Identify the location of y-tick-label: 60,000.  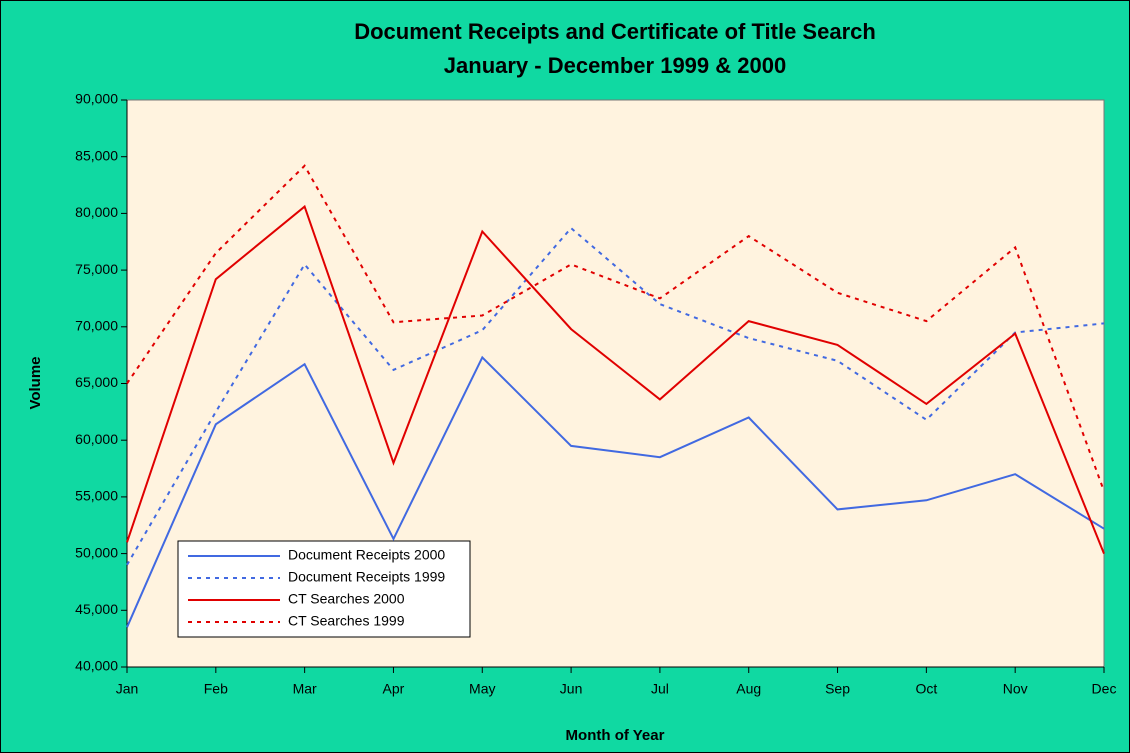
(96, 439).